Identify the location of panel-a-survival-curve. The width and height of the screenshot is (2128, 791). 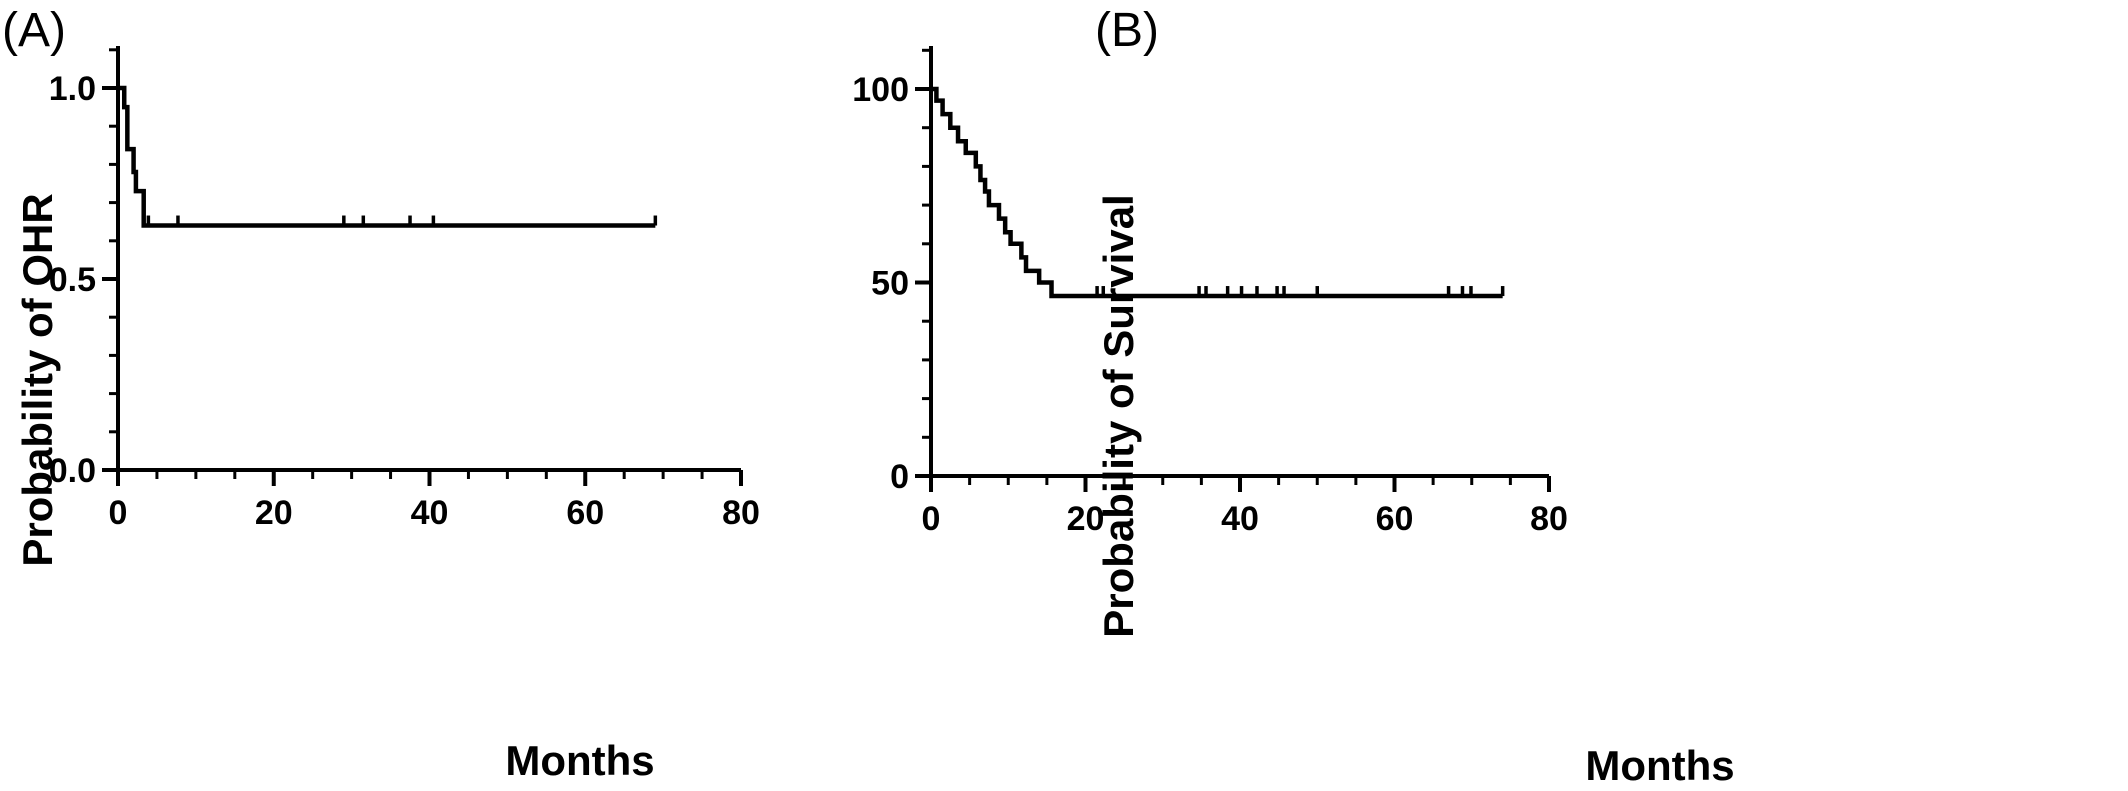
(387, 156).